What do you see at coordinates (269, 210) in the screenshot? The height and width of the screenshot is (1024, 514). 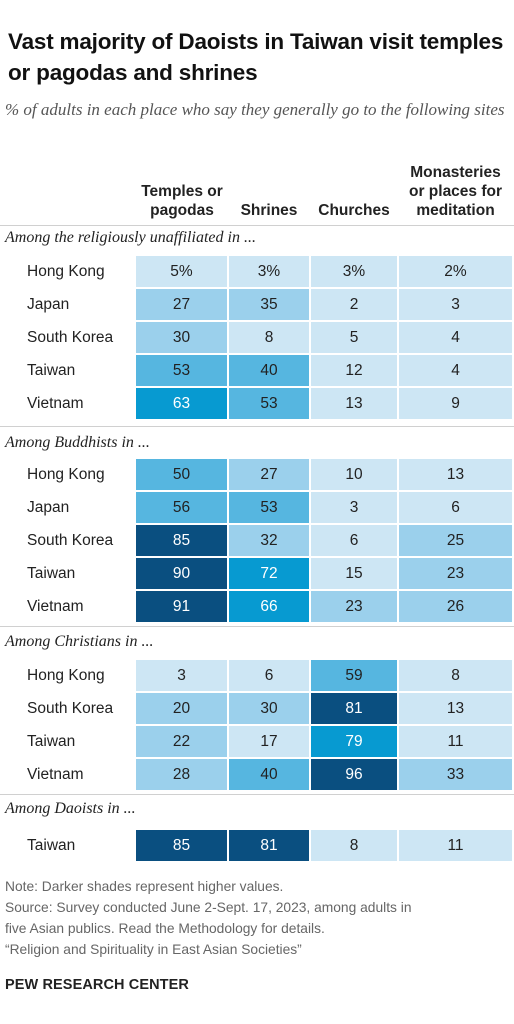 I see `column-header-2: Shrines` at bounding box center [269, 210].